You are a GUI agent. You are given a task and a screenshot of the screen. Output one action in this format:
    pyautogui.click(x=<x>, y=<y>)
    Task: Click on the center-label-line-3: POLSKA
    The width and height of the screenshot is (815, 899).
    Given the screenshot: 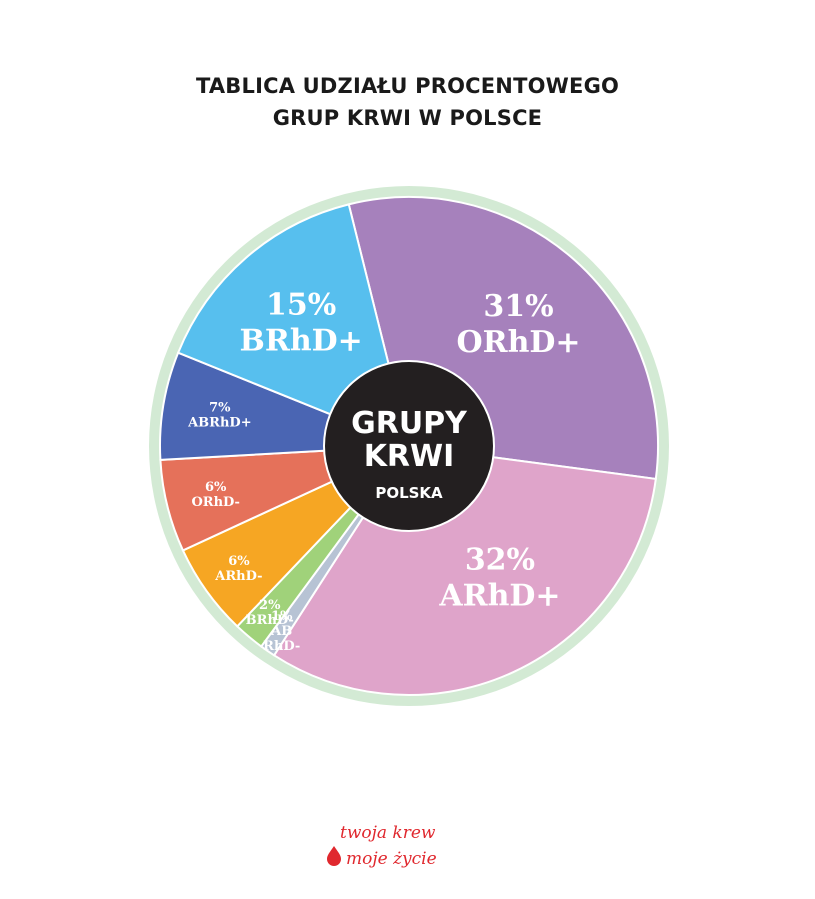 What is the action you would take?
    pyautogui.click(x=409, y=493)
    